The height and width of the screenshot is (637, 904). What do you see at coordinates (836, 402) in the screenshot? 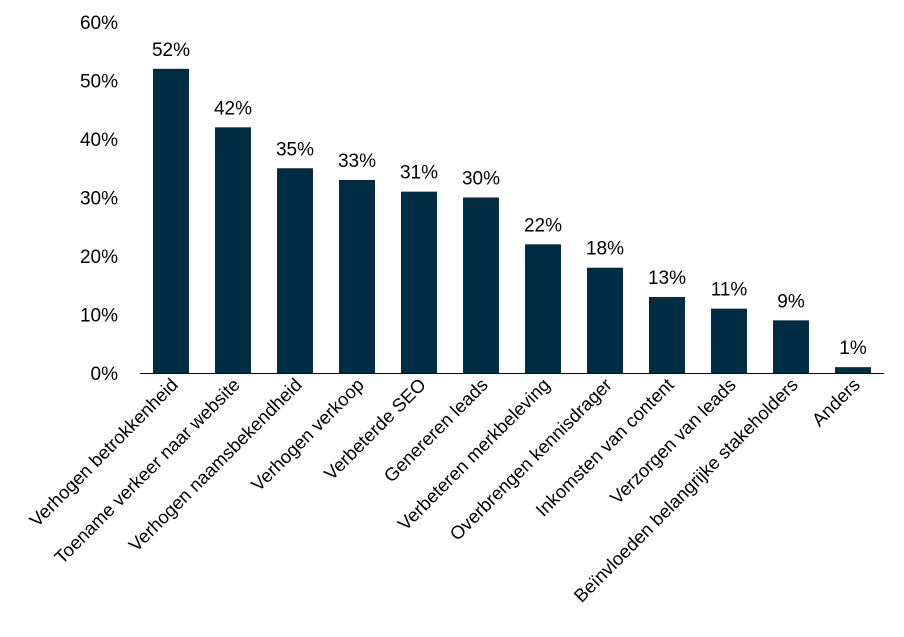
I see `category-label: Anders` at bounding box center [836, 402].